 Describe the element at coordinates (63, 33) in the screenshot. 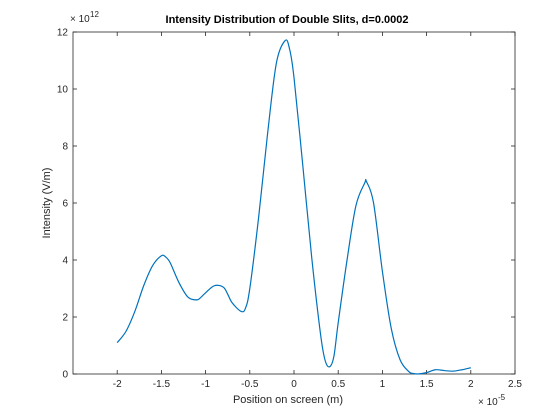

I see `y-tick-label: 12` at that location.